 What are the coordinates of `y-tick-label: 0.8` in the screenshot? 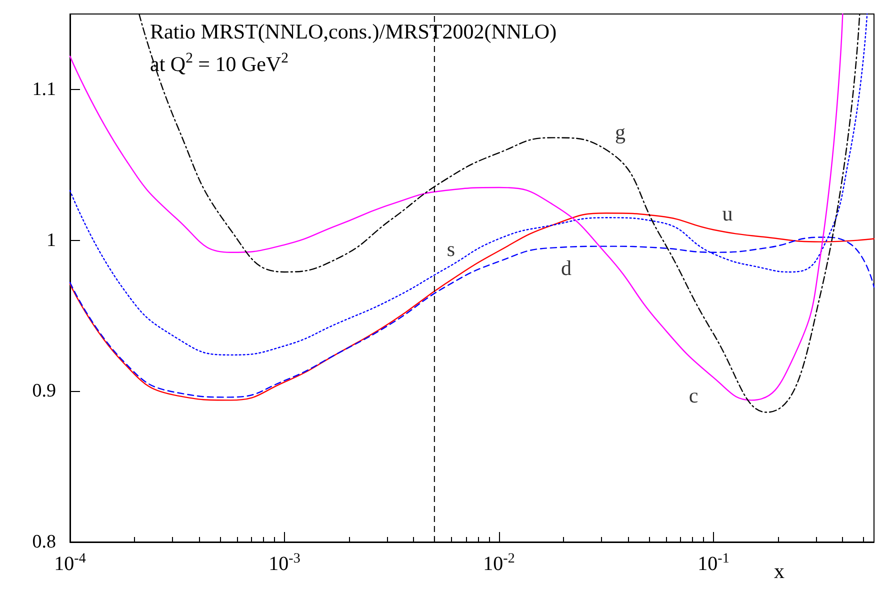 It's located at (44, 542).